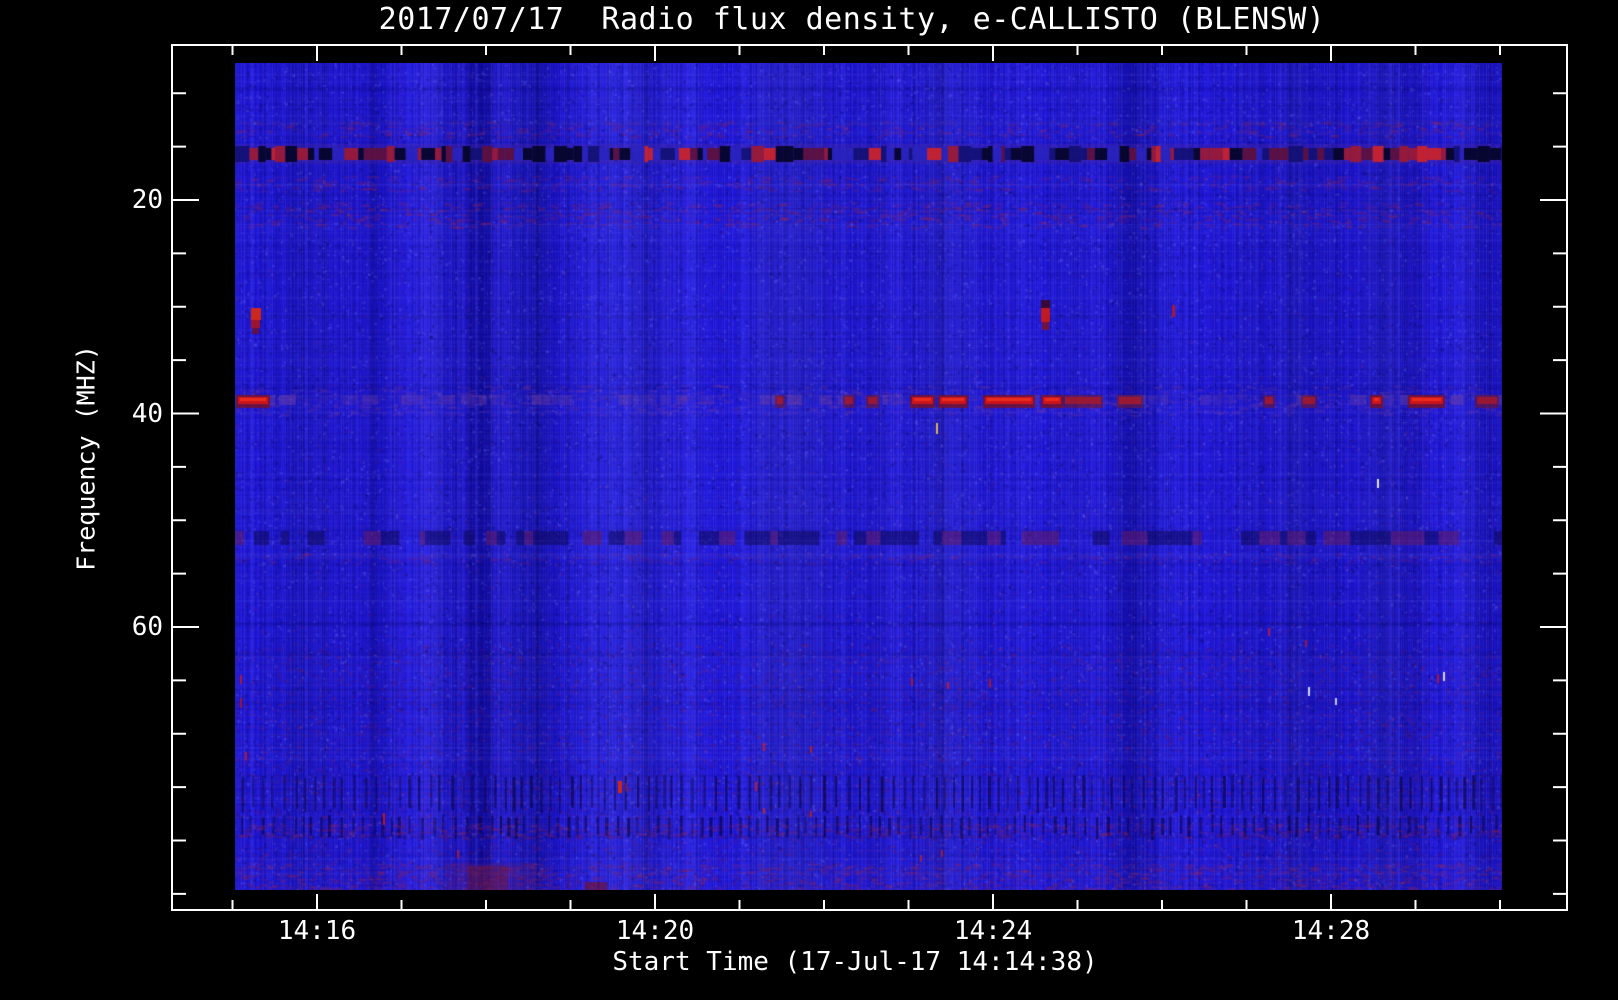 The width and height of the screenshot is (1618, 1000). Describe the element at coordinates (147, 627) in the screenshot. I see `y-tick-label: 60` at that location.